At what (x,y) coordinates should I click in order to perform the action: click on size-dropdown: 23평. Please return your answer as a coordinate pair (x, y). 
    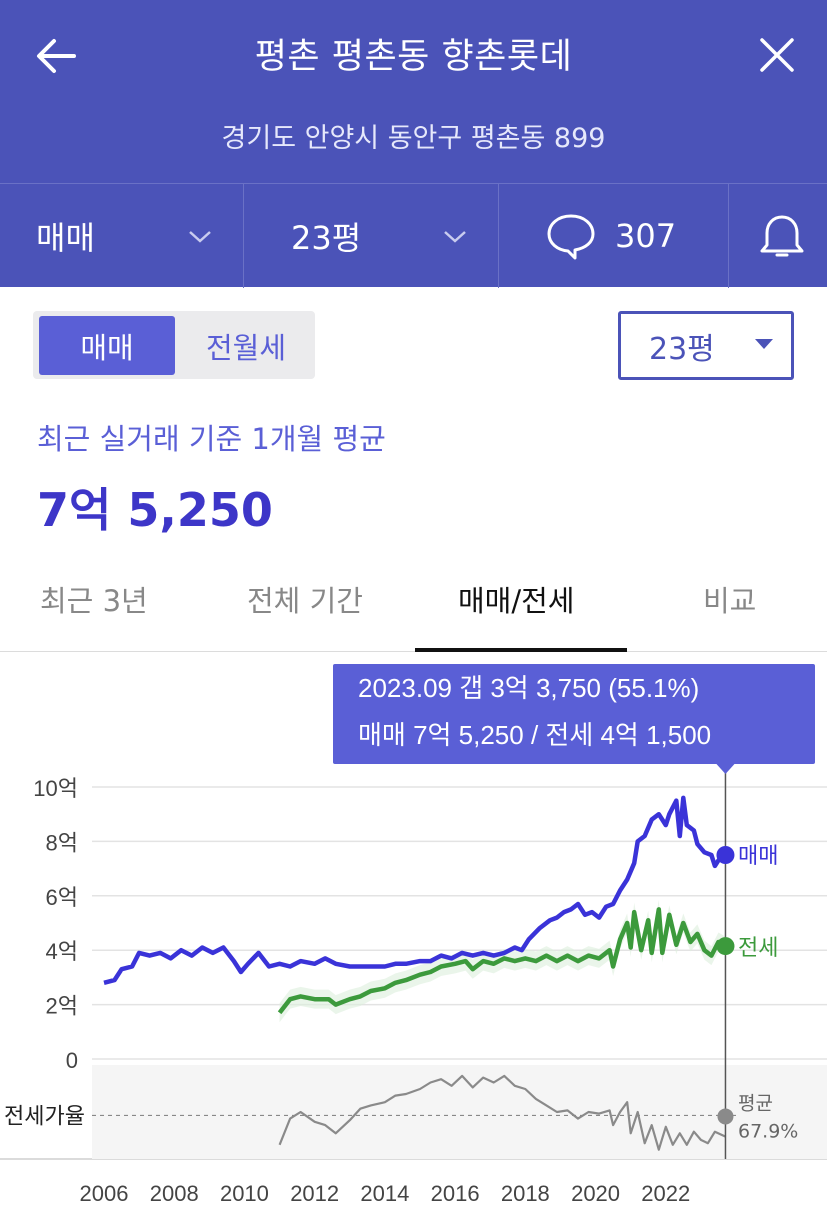
    Looking at the image, I should click on (394, 236).